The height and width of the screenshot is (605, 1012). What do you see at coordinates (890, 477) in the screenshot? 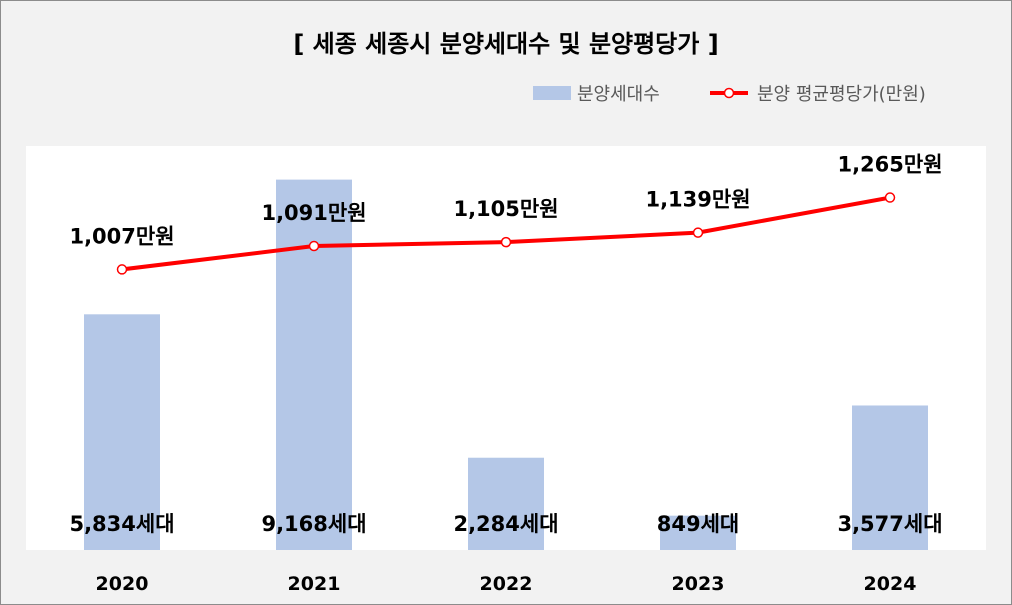
I see `bar-2024` at bounding box center [890, 477].